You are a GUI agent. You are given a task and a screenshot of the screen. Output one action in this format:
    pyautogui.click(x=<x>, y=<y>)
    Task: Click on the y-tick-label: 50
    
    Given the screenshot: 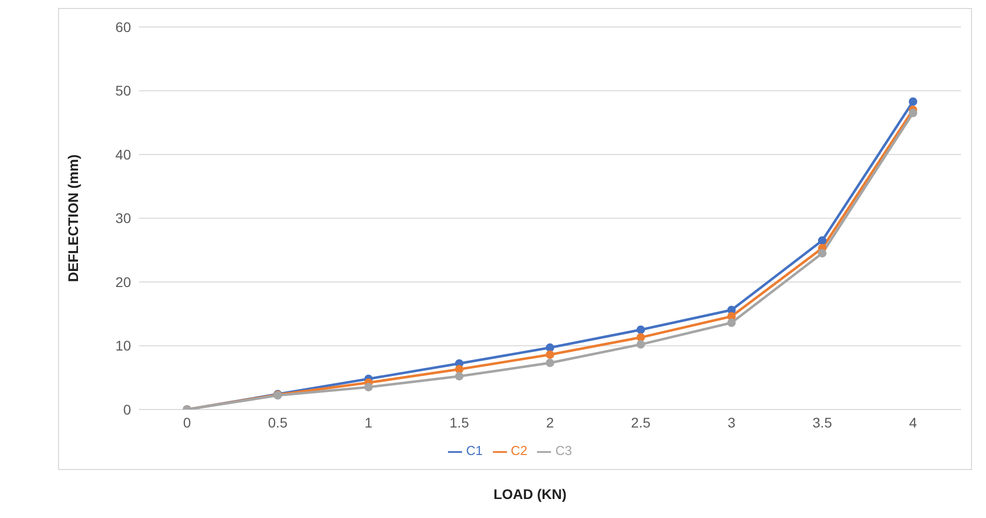 What is the action you would take?
    pyautogui.click(x=123, y=90)
    